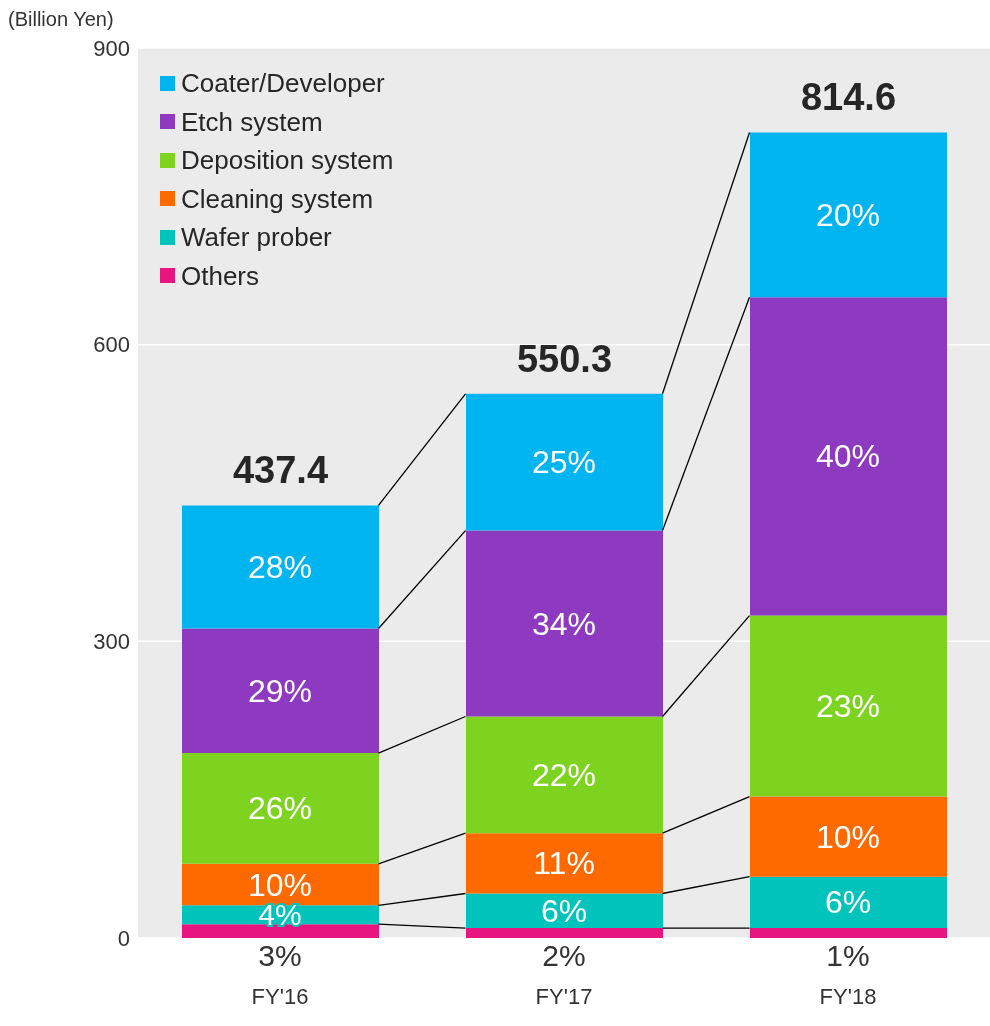 This screenshot has height=1026, width=990. Describe the element at coordinates (287, 160) in the screenshot. I see `legend-label: Deposition system` at that location.